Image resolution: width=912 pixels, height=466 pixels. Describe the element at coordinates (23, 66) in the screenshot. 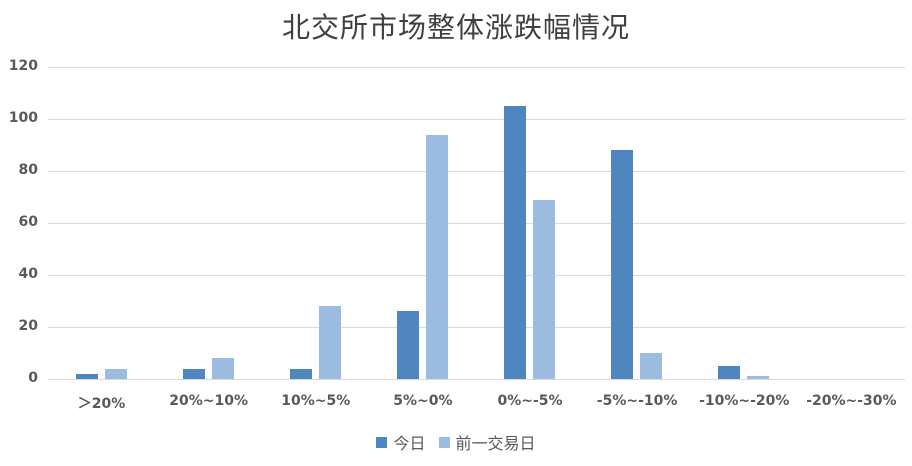

I see `y-tick-label: 120` at that location.